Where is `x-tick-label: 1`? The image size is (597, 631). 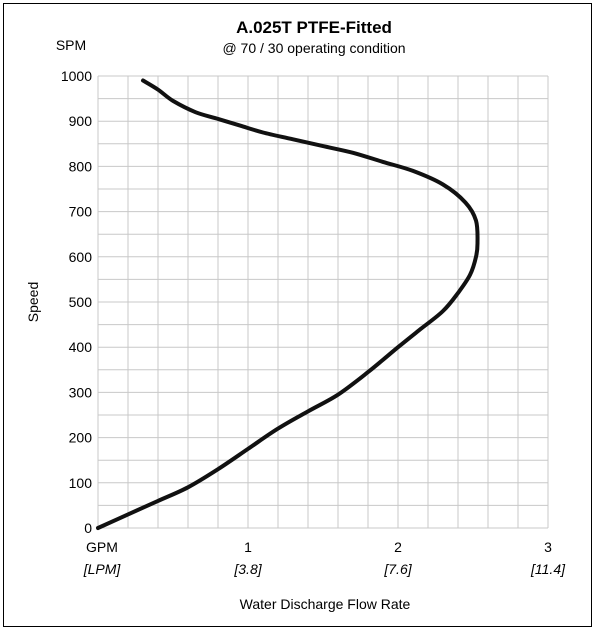
x-tick-label: 1 is located at coordinates (248, 547).